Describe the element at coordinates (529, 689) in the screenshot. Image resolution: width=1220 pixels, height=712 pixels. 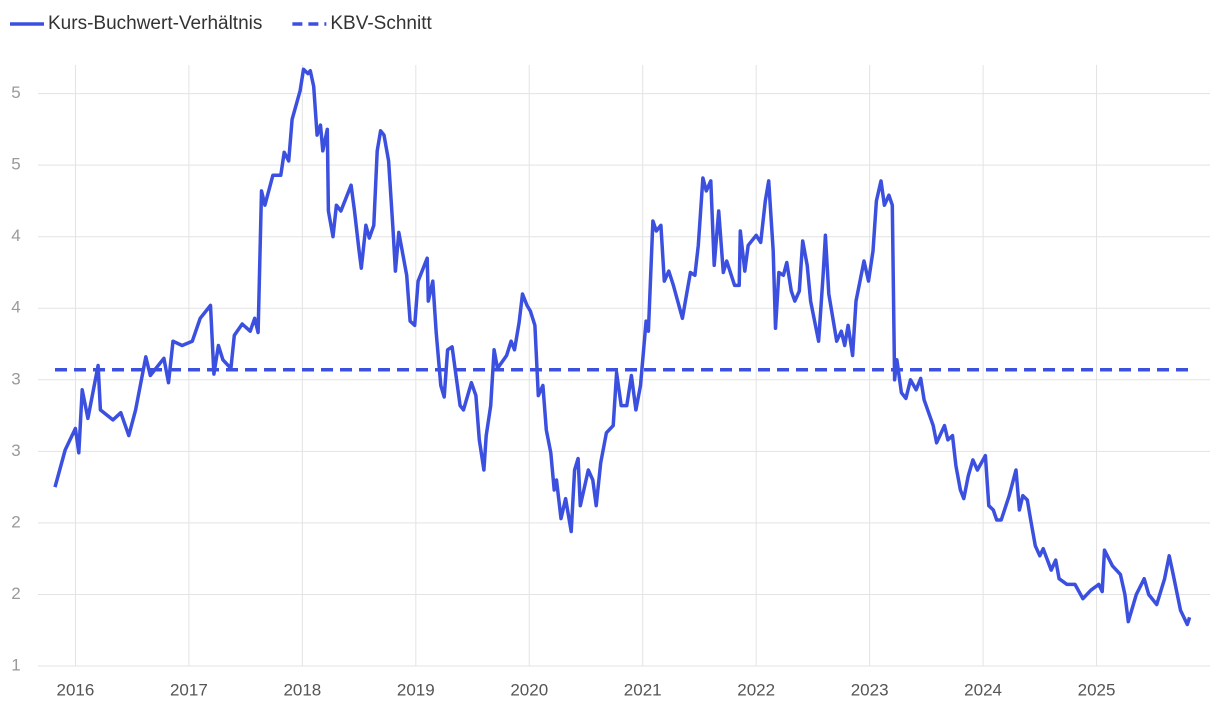
I see `x-tick-label: 2020` at that location.